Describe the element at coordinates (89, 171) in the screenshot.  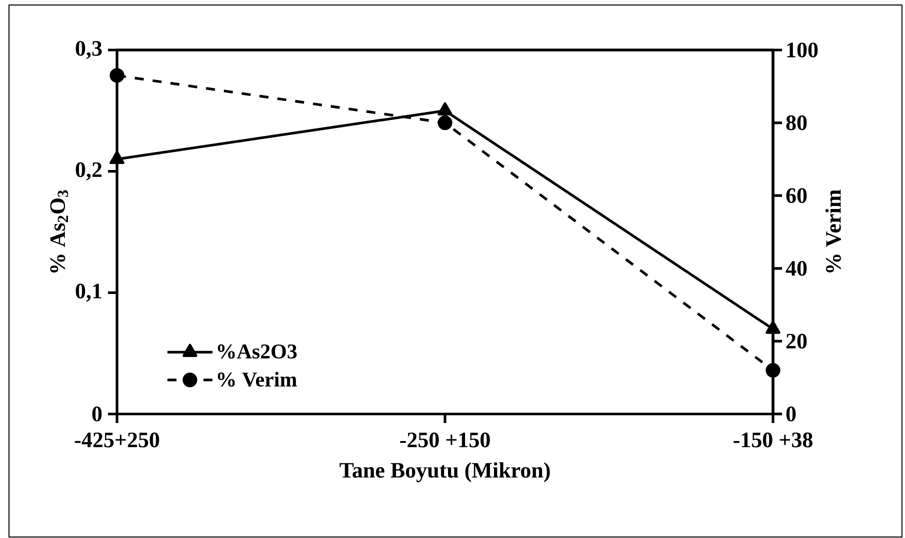
I see `y-tick-label: 0,2` at that location.